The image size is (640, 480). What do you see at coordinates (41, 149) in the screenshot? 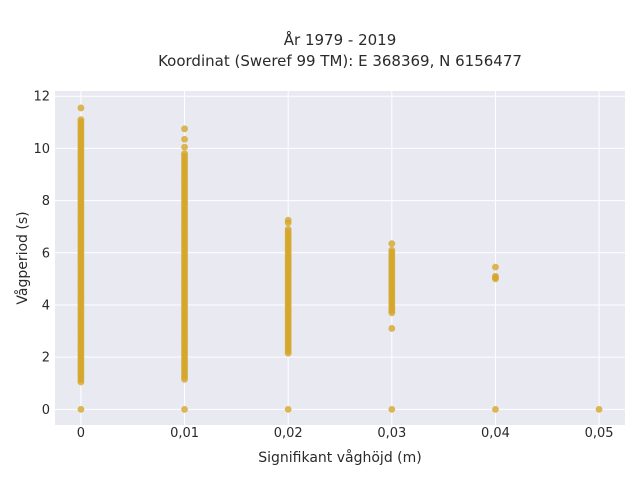
I see `y-tick-label: 10` at bounding box center [41, 149].